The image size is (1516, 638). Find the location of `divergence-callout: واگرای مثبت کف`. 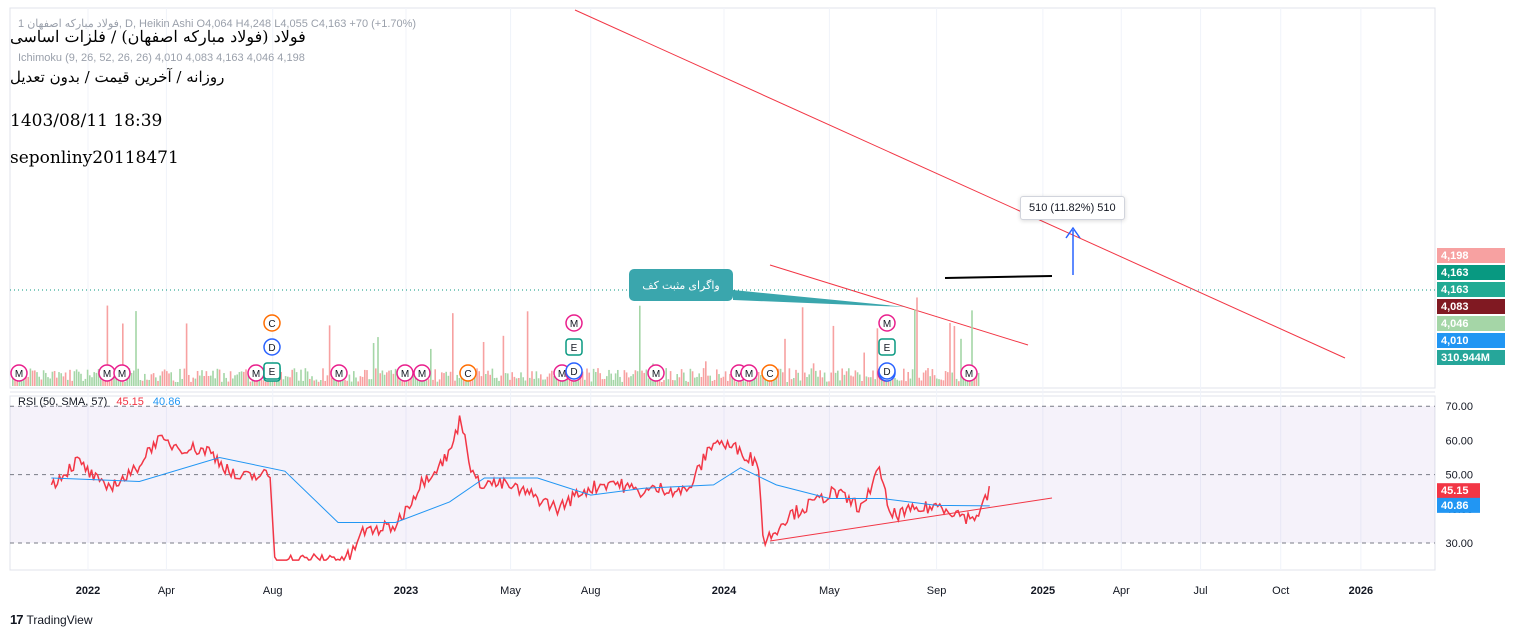

divergence-callout: واگرای مثبت کف is located at coordinates (681, 285).